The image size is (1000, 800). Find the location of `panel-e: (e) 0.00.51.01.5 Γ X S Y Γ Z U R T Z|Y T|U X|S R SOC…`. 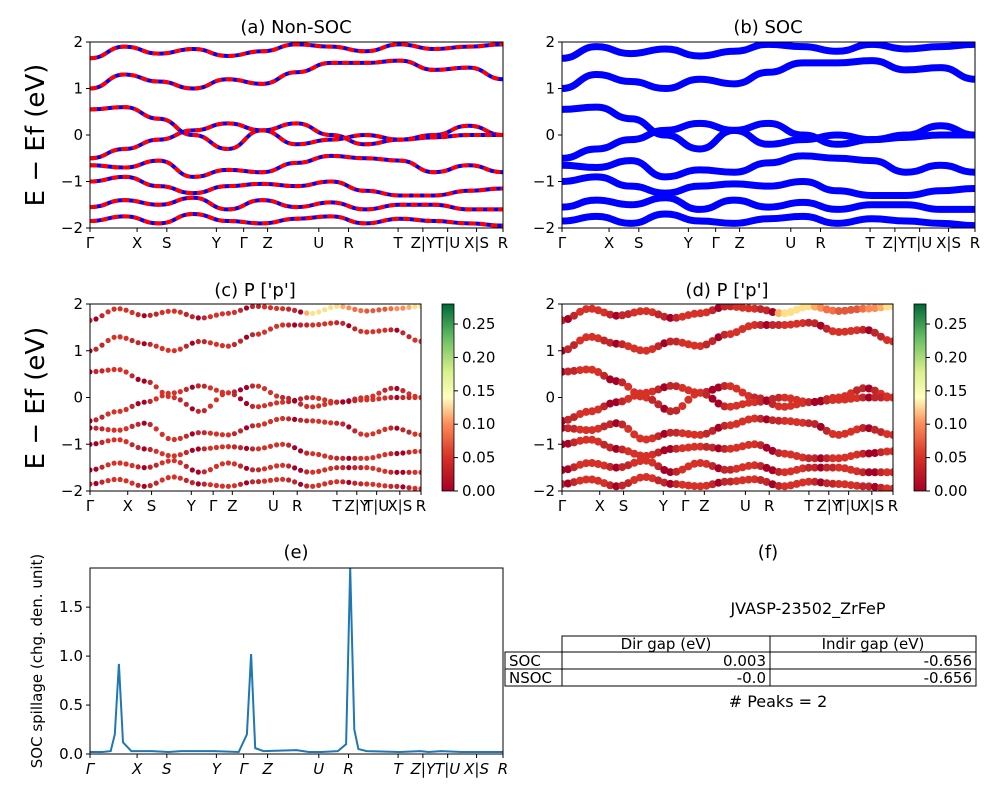

panel-e: (e) 0.00.51.01.5 Γ X S Y Γ Z U R T Z|Y T|U X|S R SOC… is located at coordinates (268, 660).